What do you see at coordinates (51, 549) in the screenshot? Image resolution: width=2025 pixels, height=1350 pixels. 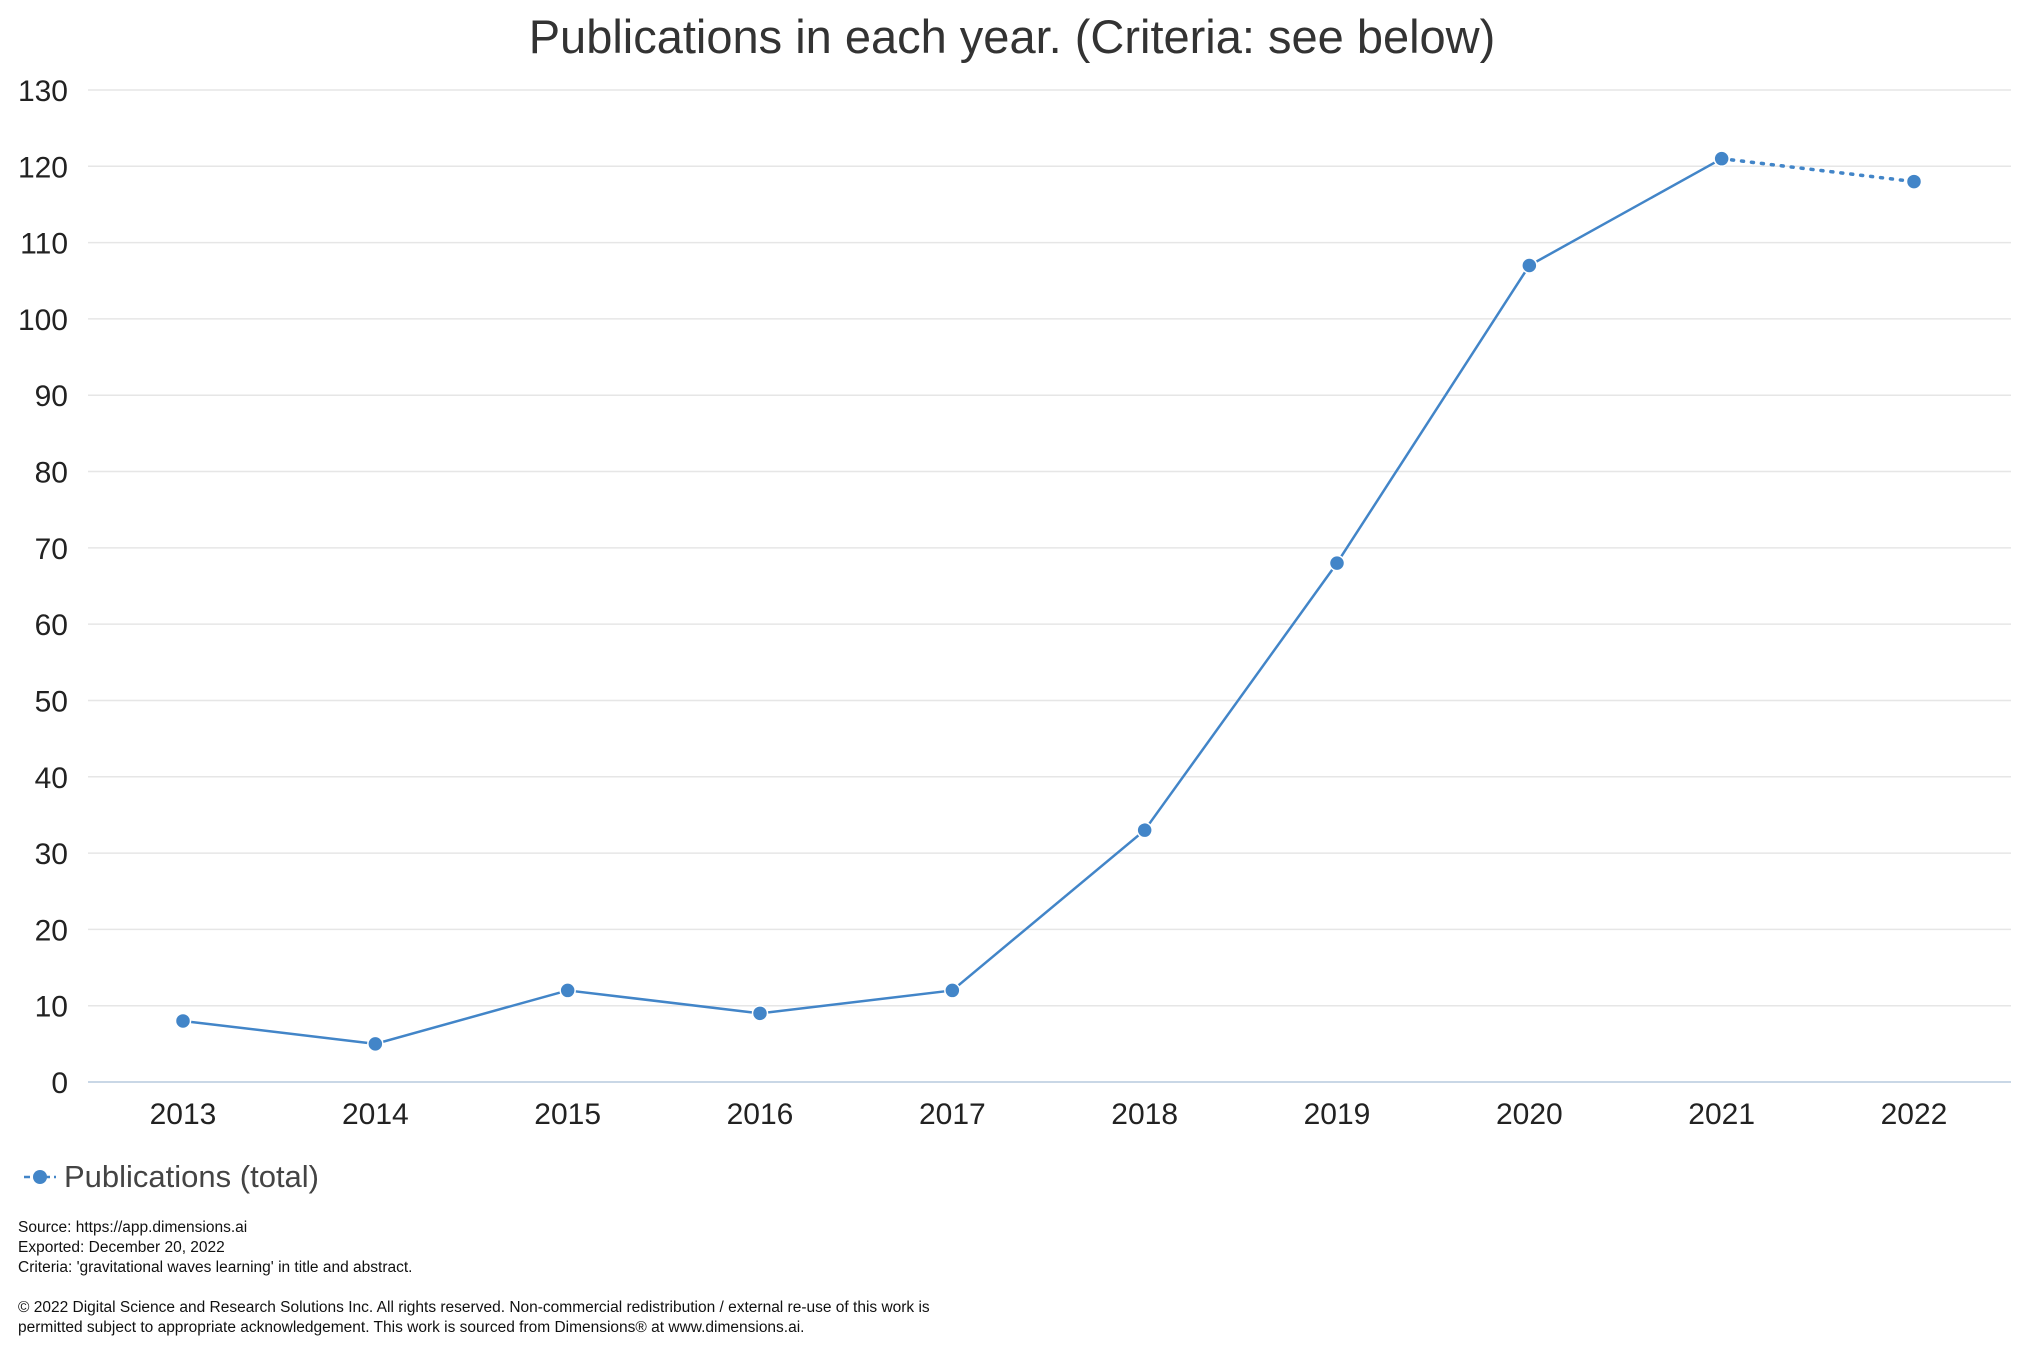 I see `y-tick-label: 70` at bounding box center [51, 549].